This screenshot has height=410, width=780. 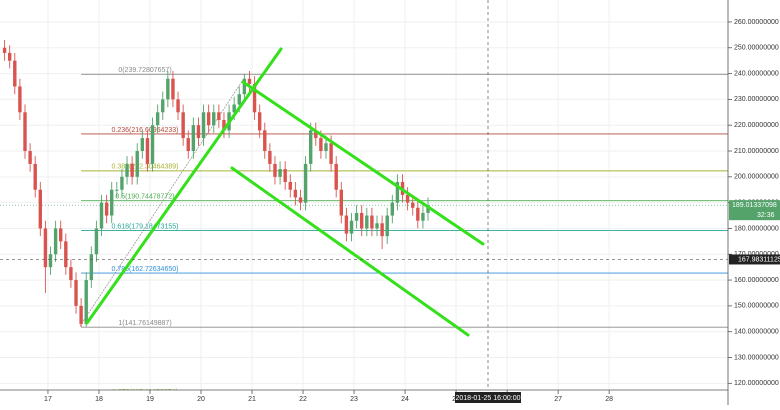 I want to click on y-tick-label: 230.00000000, so click(x=756, y=99).